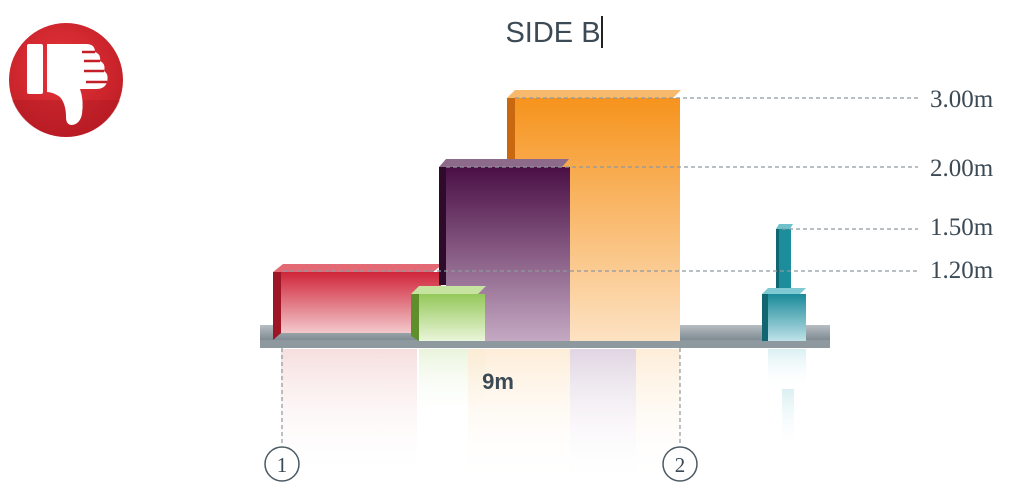 This screenshot has width=1009, height=484. What do you see at coordinates (962, 99) in the screenshot?
I see `height-label-3m: 3.00m` at bounding box center [962, 99].